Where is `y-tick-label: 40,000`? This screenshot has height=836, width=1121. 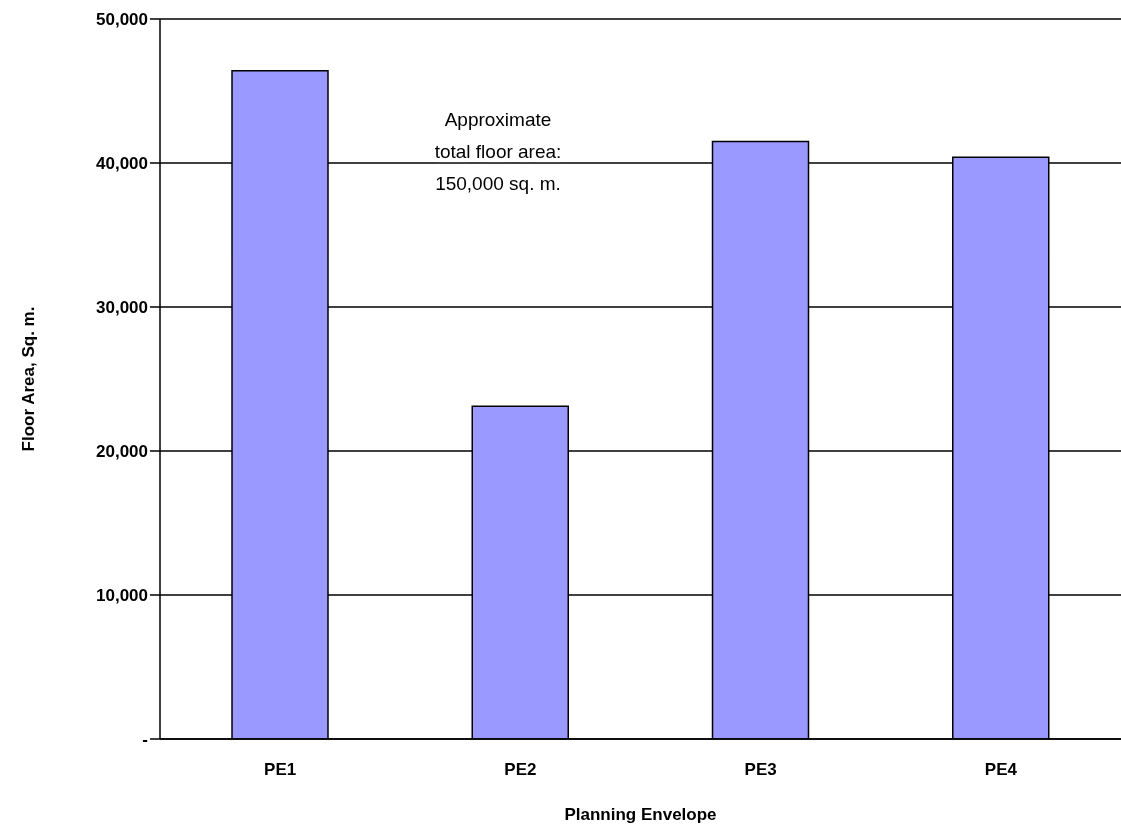
y-tick-label: 40,000 is located at coordinates (122, 164).